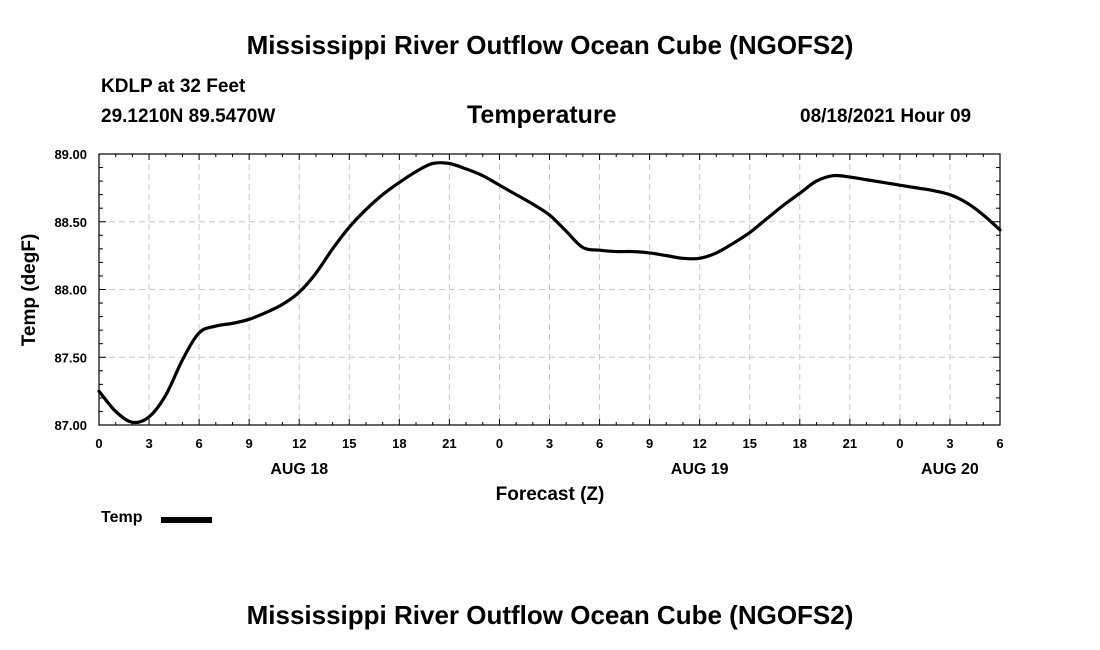 This screenshot has height=650, width=1100. What do you see at coordinates (70, 290) in the screenshot?
I see `y-tick-label: 88.00` at bounding box center [70, 290].